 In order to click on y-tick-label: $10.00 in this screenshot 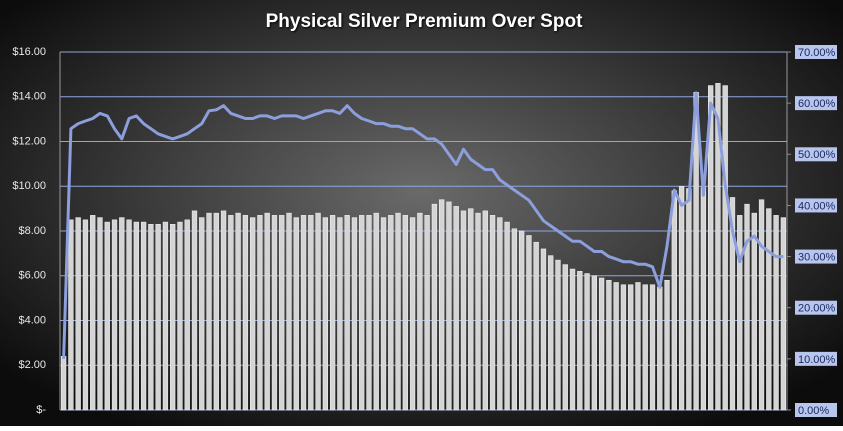, I will do `click(29, 186)`.